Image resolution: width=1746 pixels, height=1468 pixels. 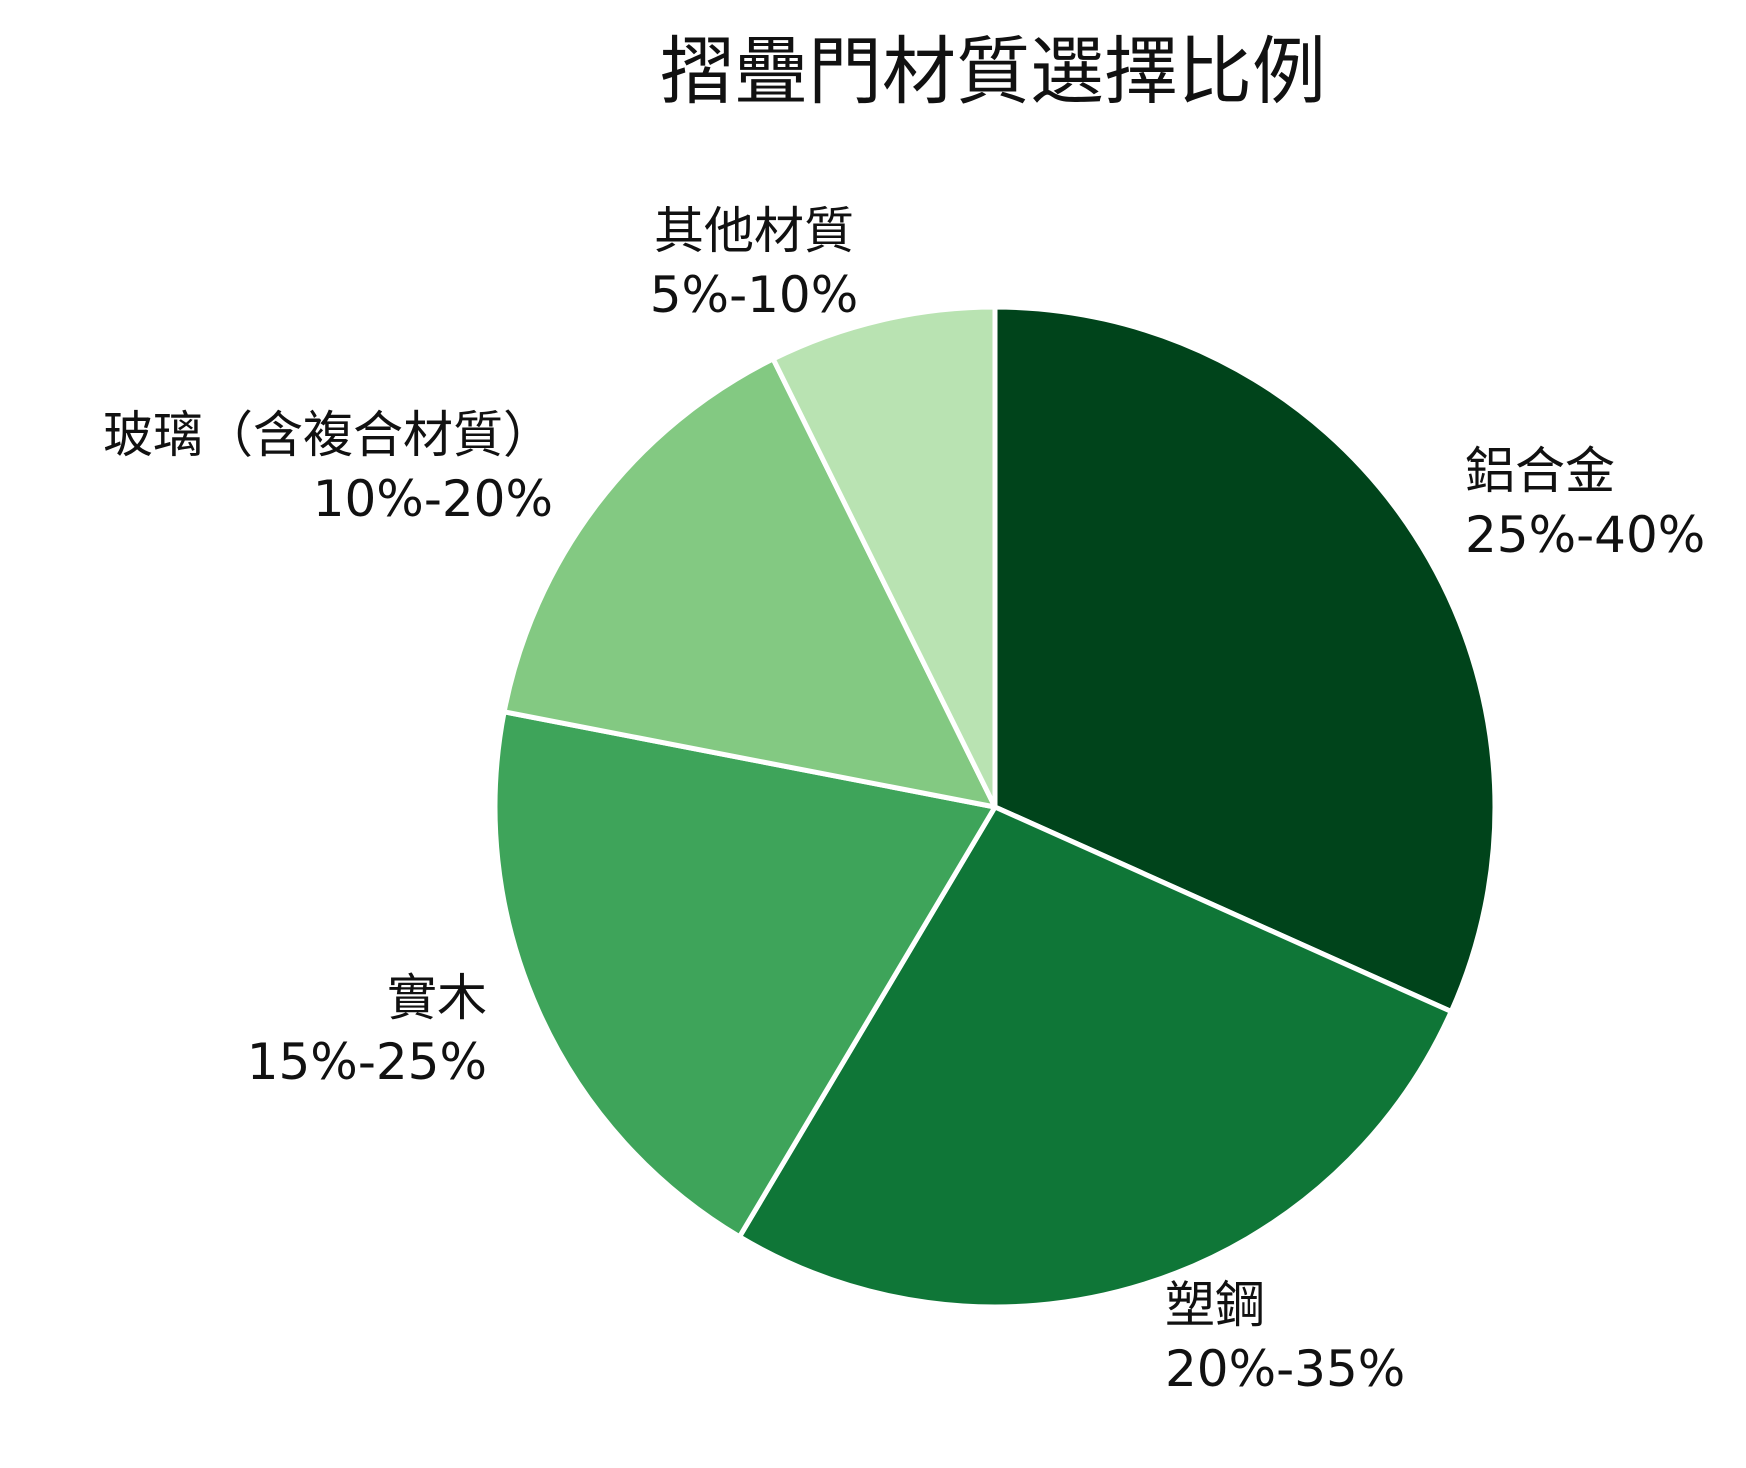 What do you see at coordinates (754, 295) in the screenshot?
I see `slice-label-range: 5%-10%` at bounding box center [754, 295].